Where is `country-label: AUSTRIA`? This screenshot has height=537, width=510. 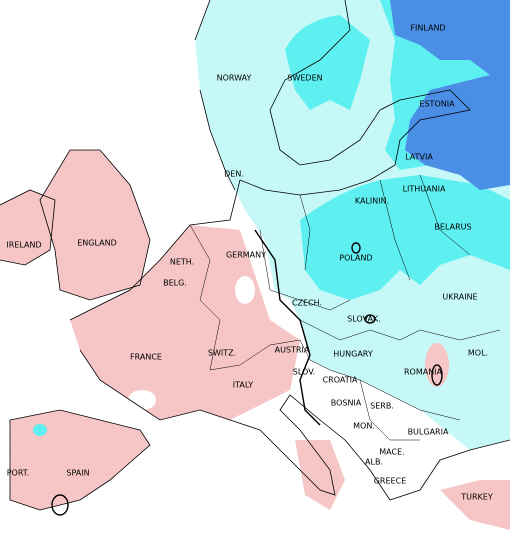
country-label: AUSTRIA is located at coordinates (292, 350).